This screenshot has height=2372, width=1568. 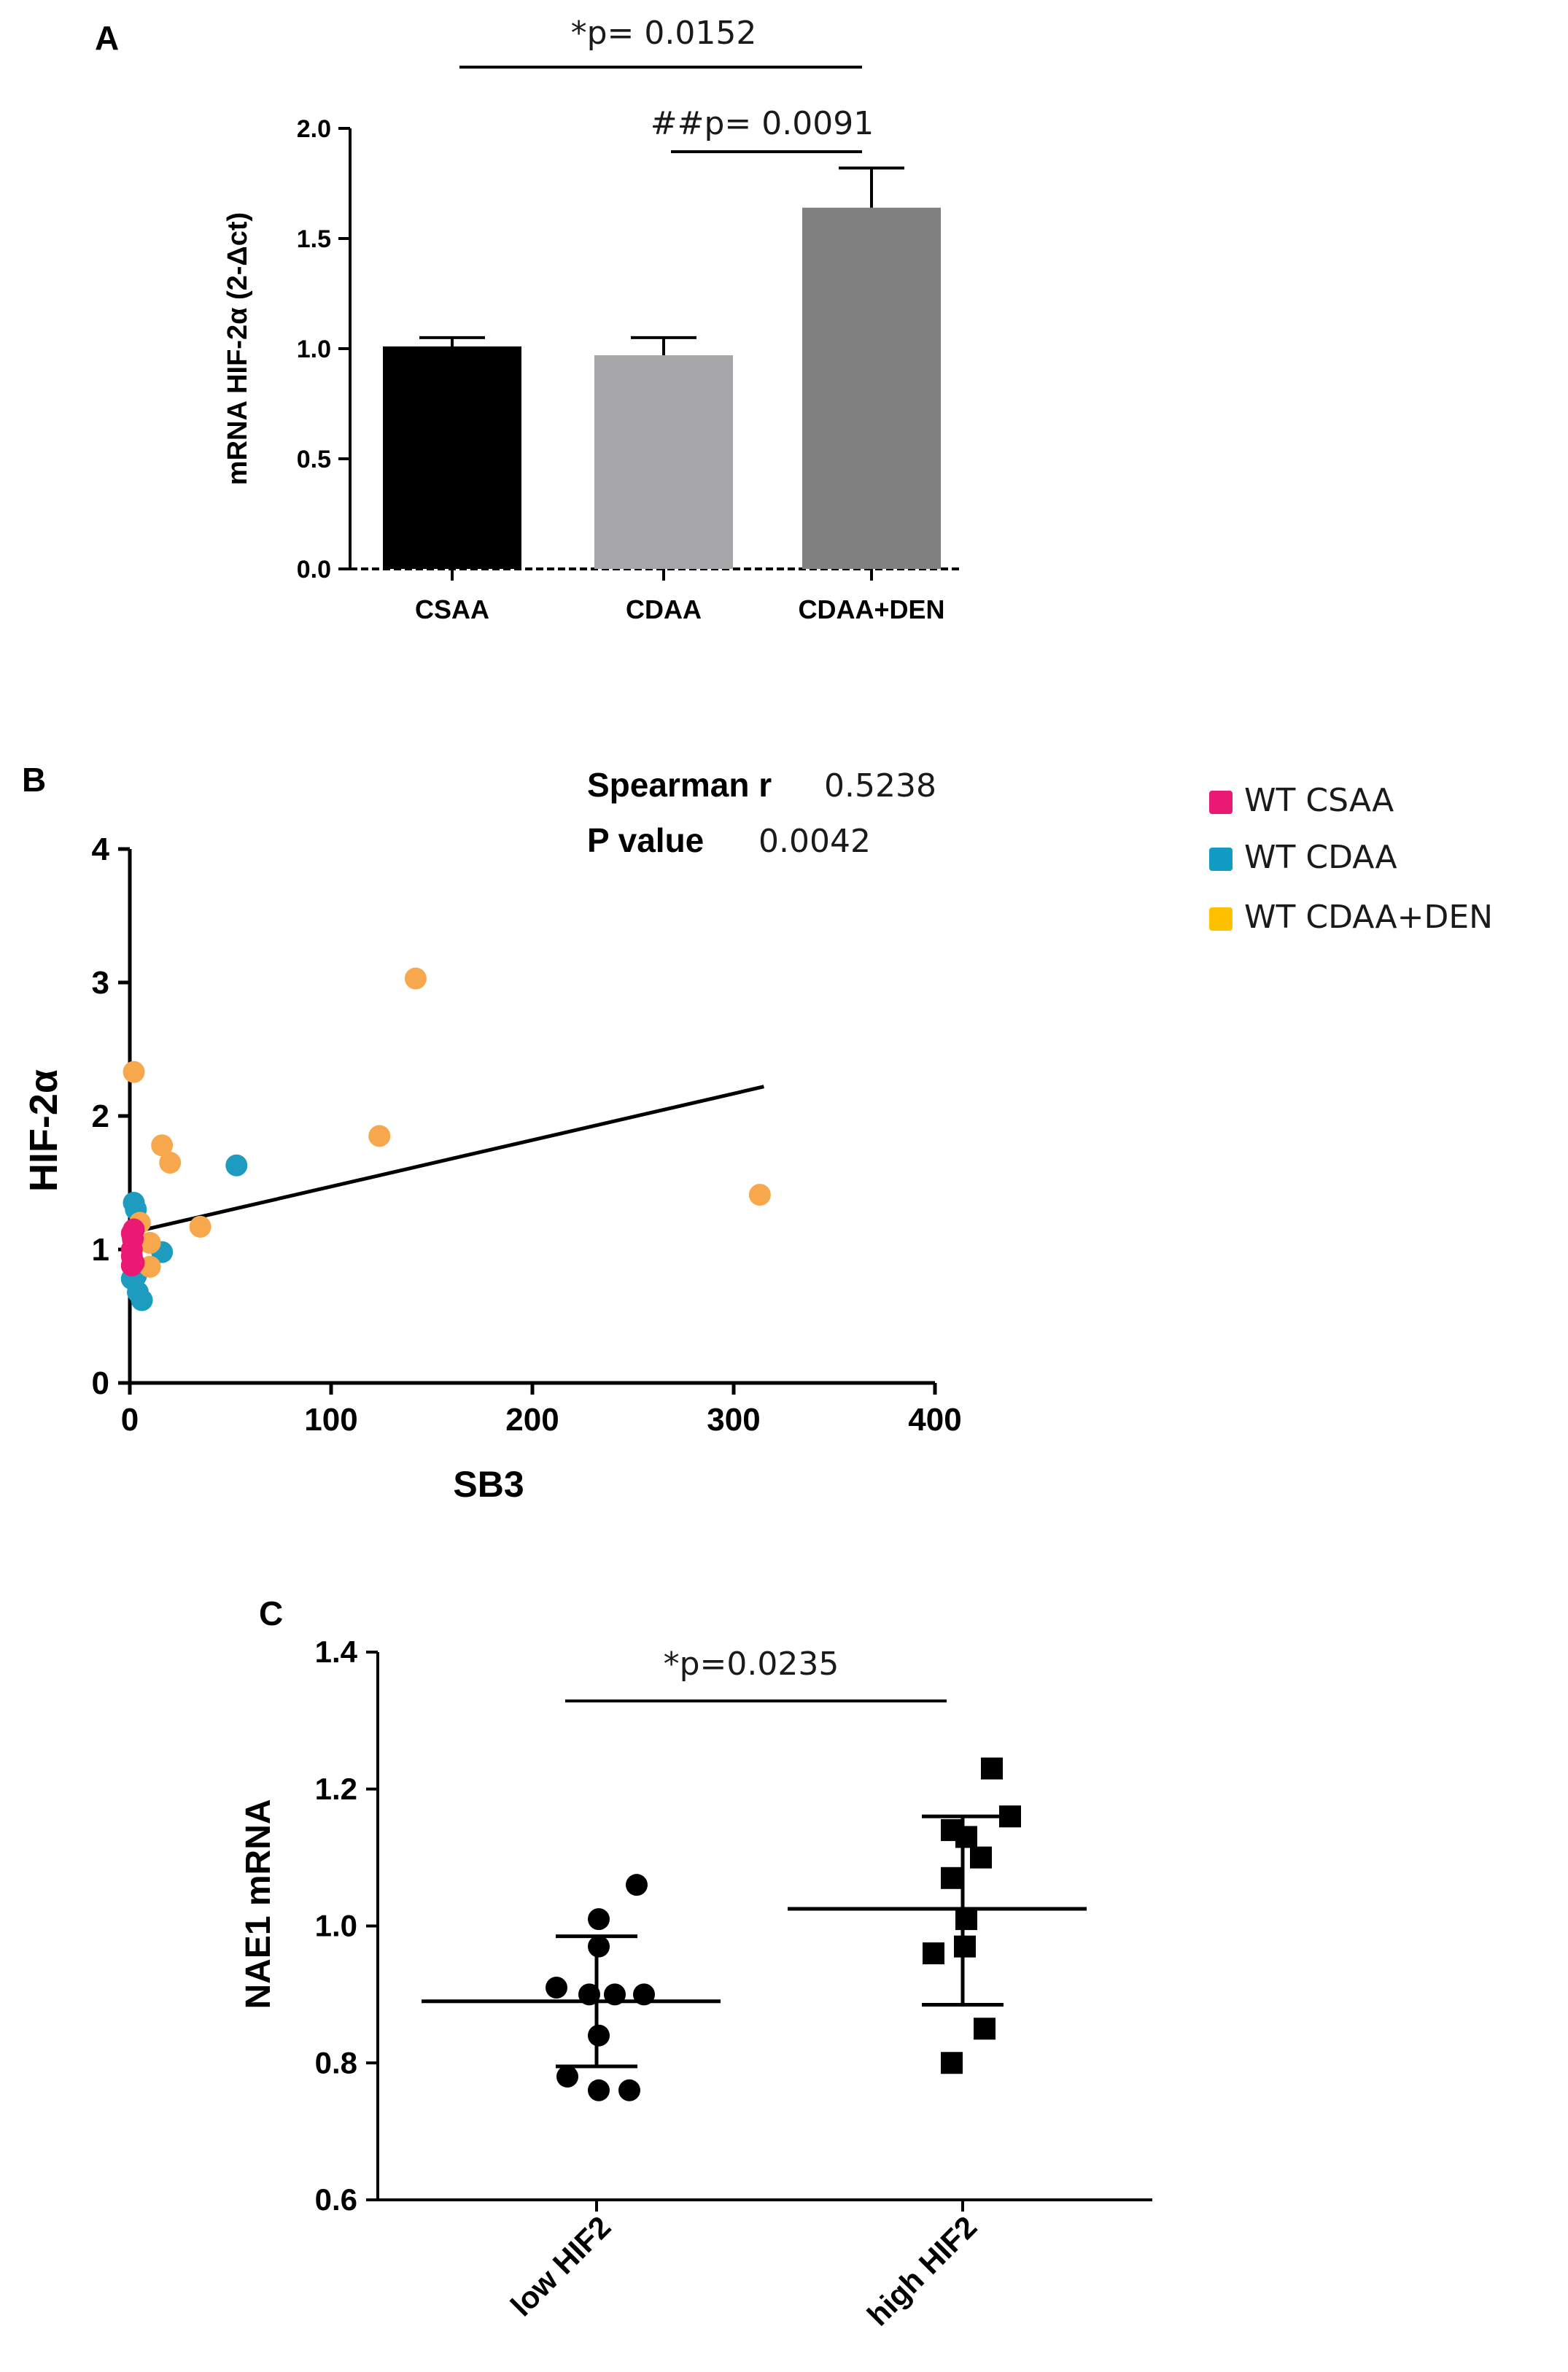 What do you see at coordinates (237, 348) in the screenshot?
I see `a-y-axis-title: mRNA HIF-2α (2-Δct)` at bounding box center [237, 348].